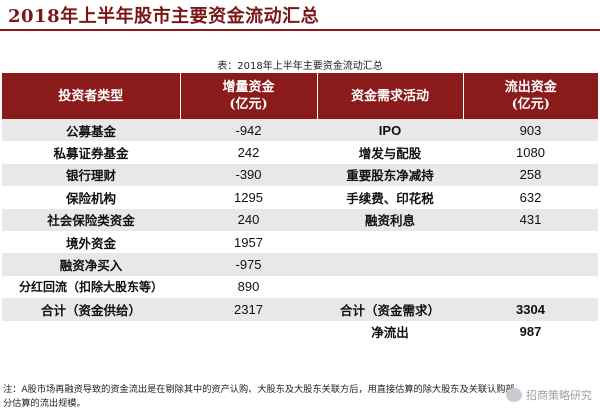 The image size is (600, 418). I want to click on inflow-cell: 240, so click(248, 219).